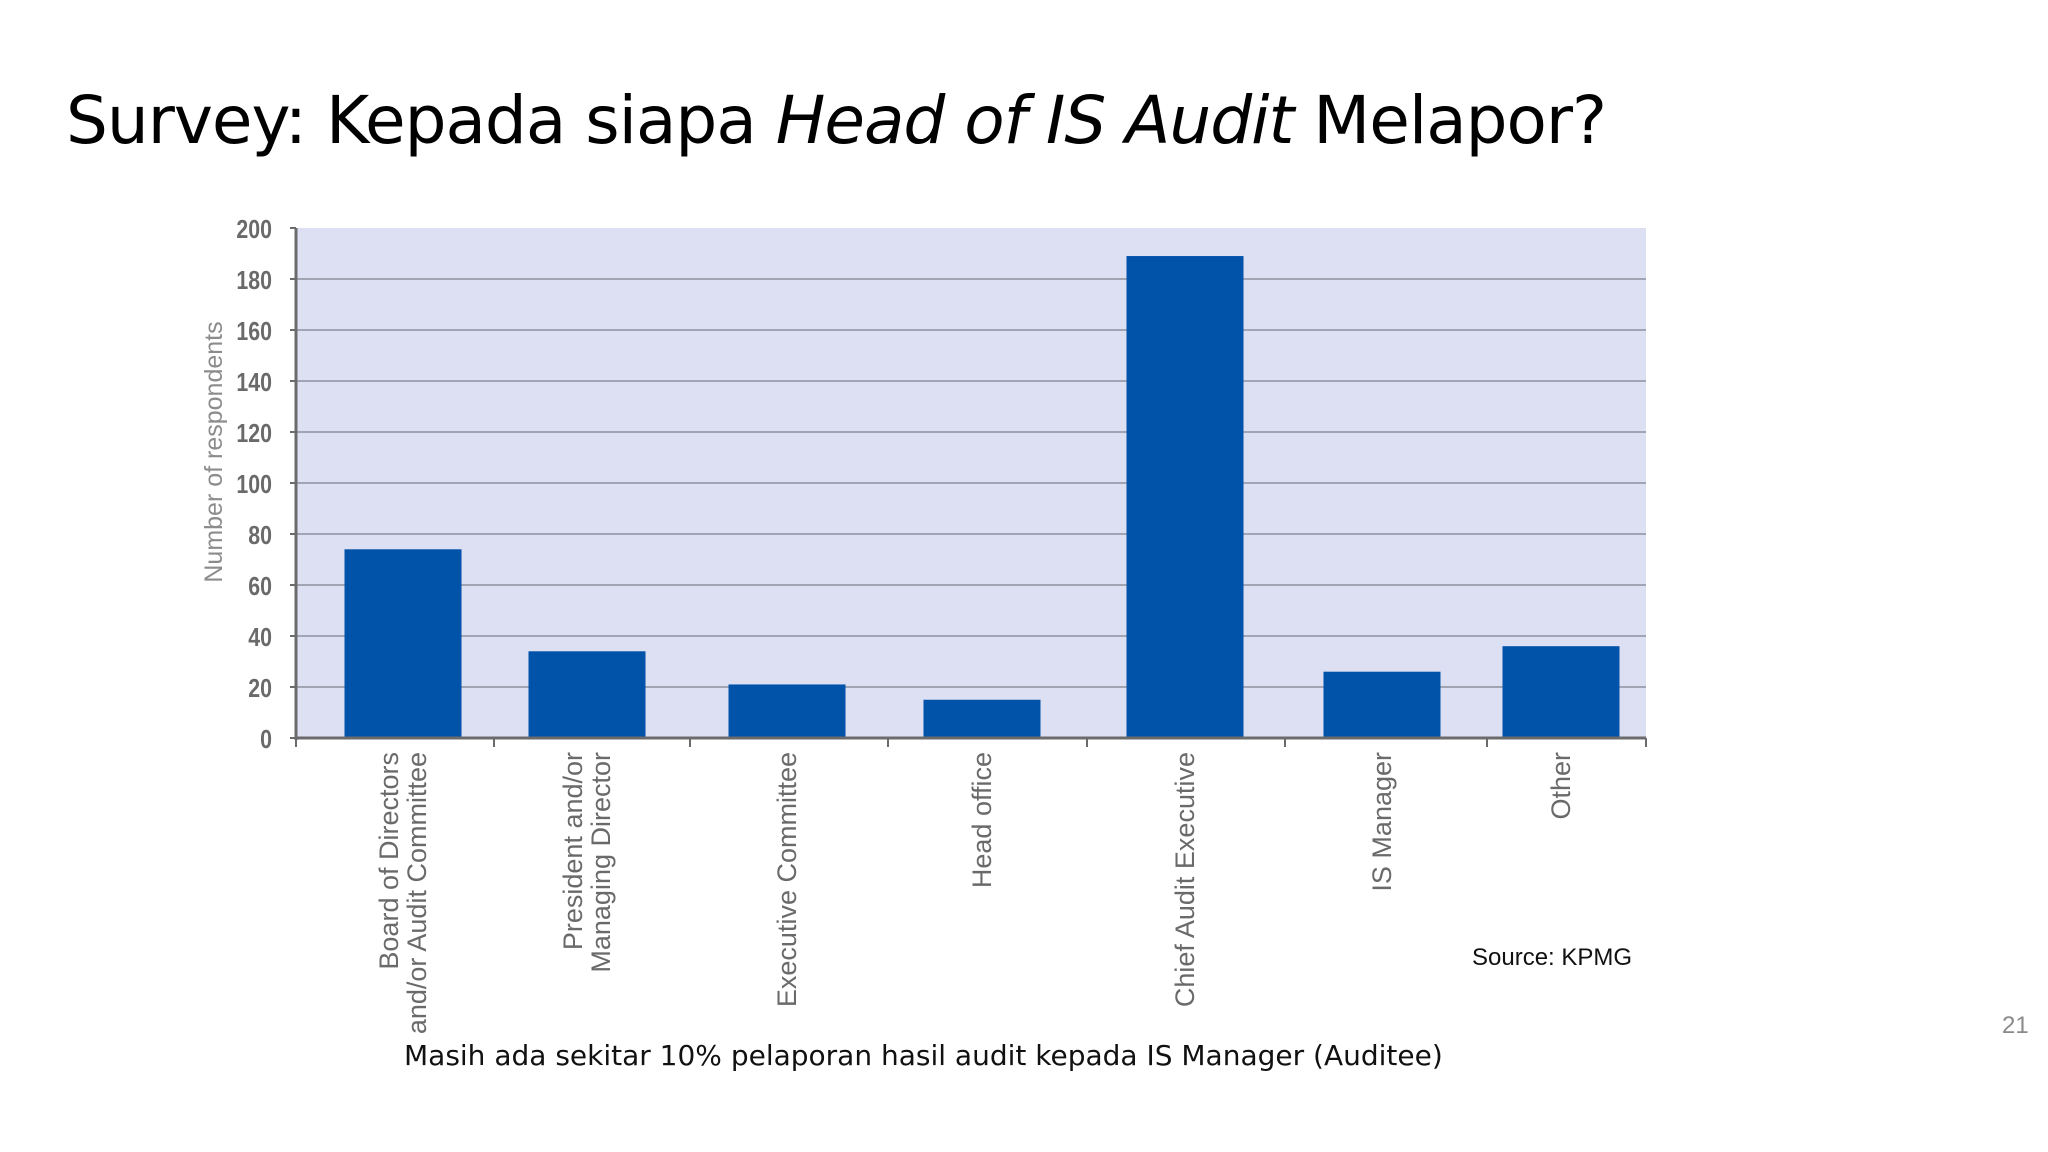 Image resolution: width=2048 pixels, height=1152 pixels. What do you see at coordinates (1450, 120) in the screenshot?
I see `title-text-end: Melapor?` at bounding box center [1450, 120].